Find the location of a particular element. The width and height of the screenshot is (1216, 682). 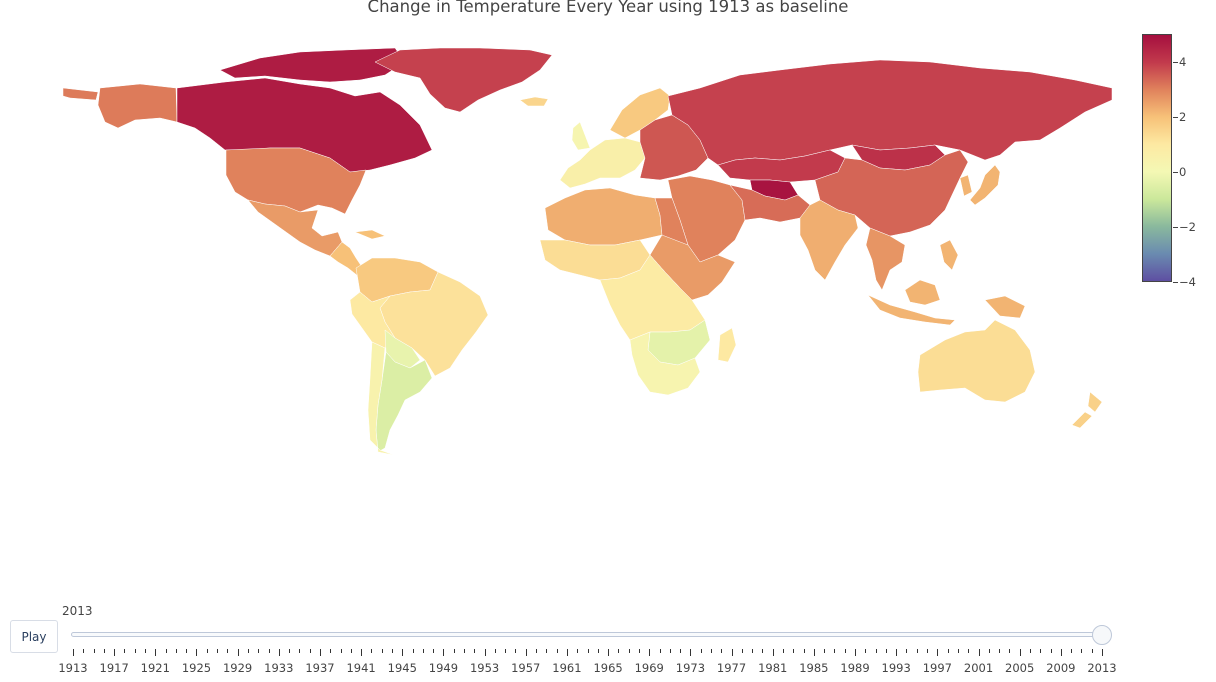

play-button: Play is located at coordinates (34, 636).